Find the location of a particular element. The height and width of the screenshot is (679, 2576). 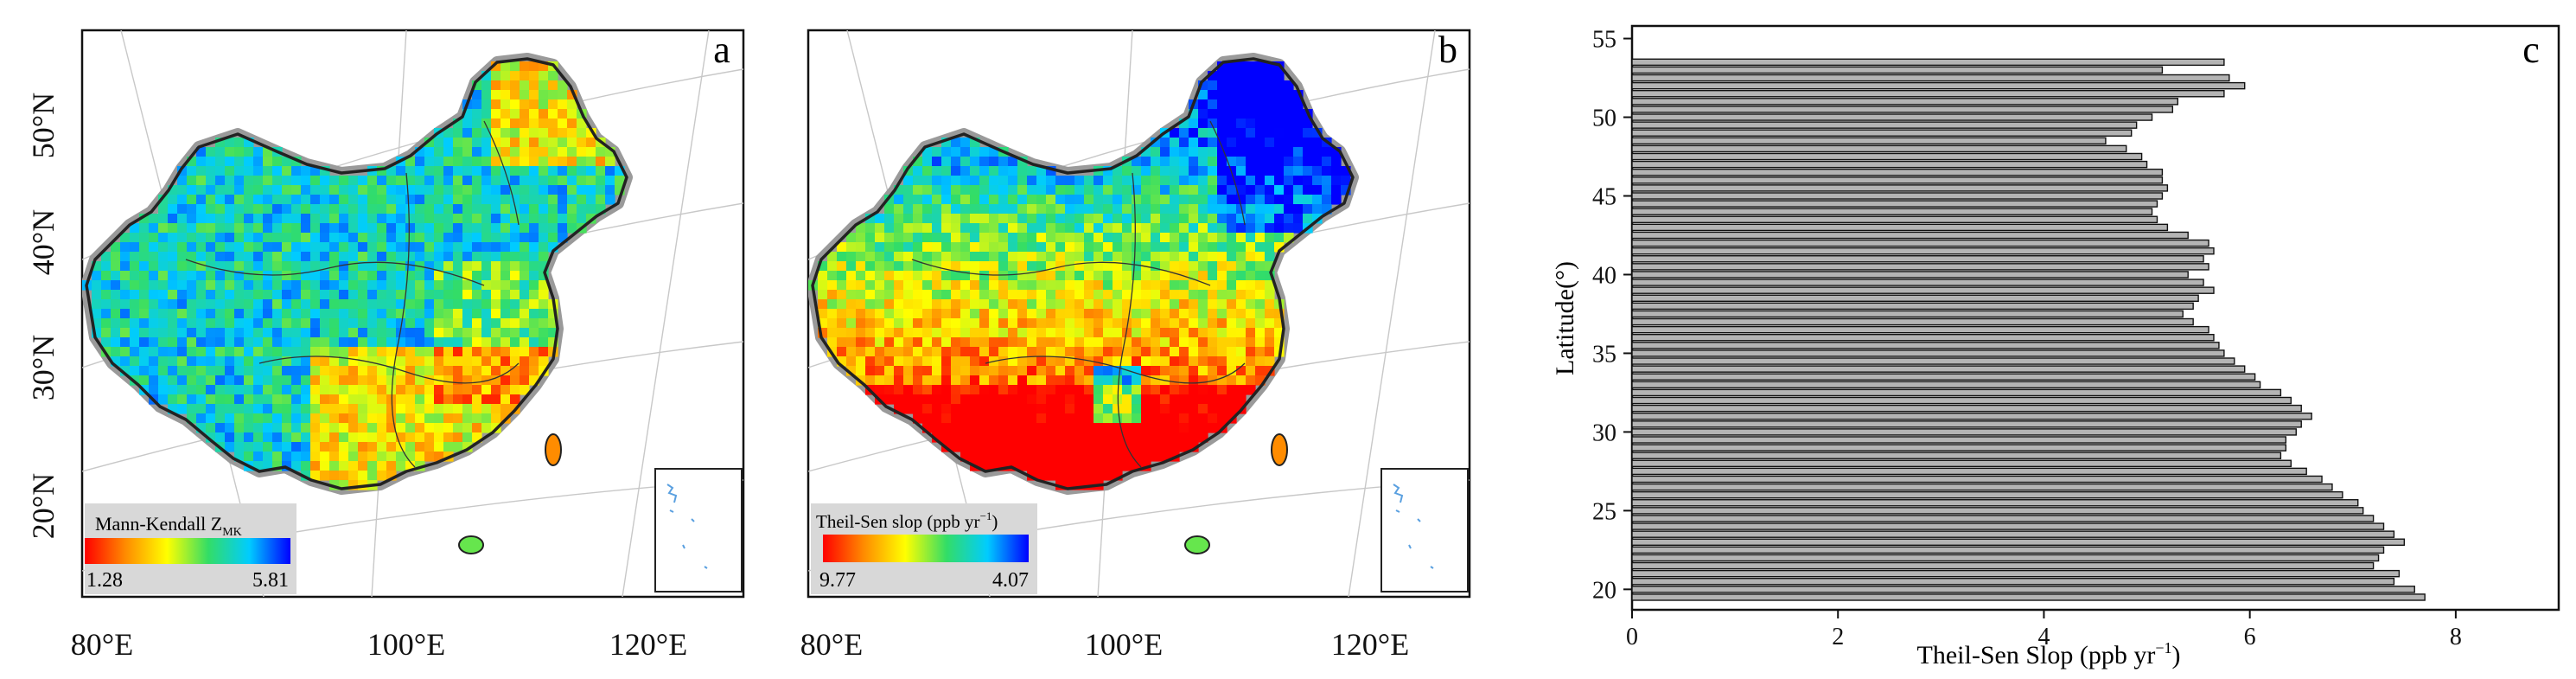

x-tick-label-0: 0 is located at coordinates (1632, 637).